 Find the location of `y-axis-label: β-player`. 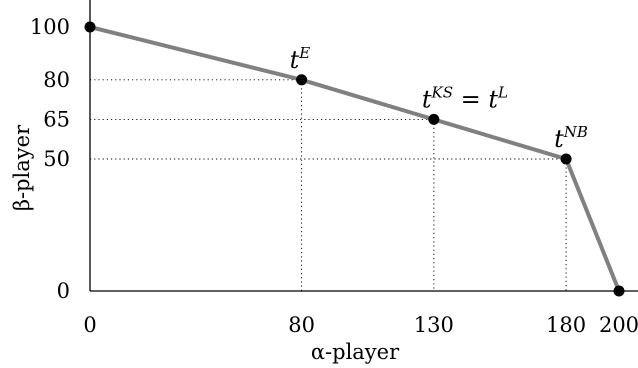

y-axis-label: β-player is located at coordinates (22, 167).